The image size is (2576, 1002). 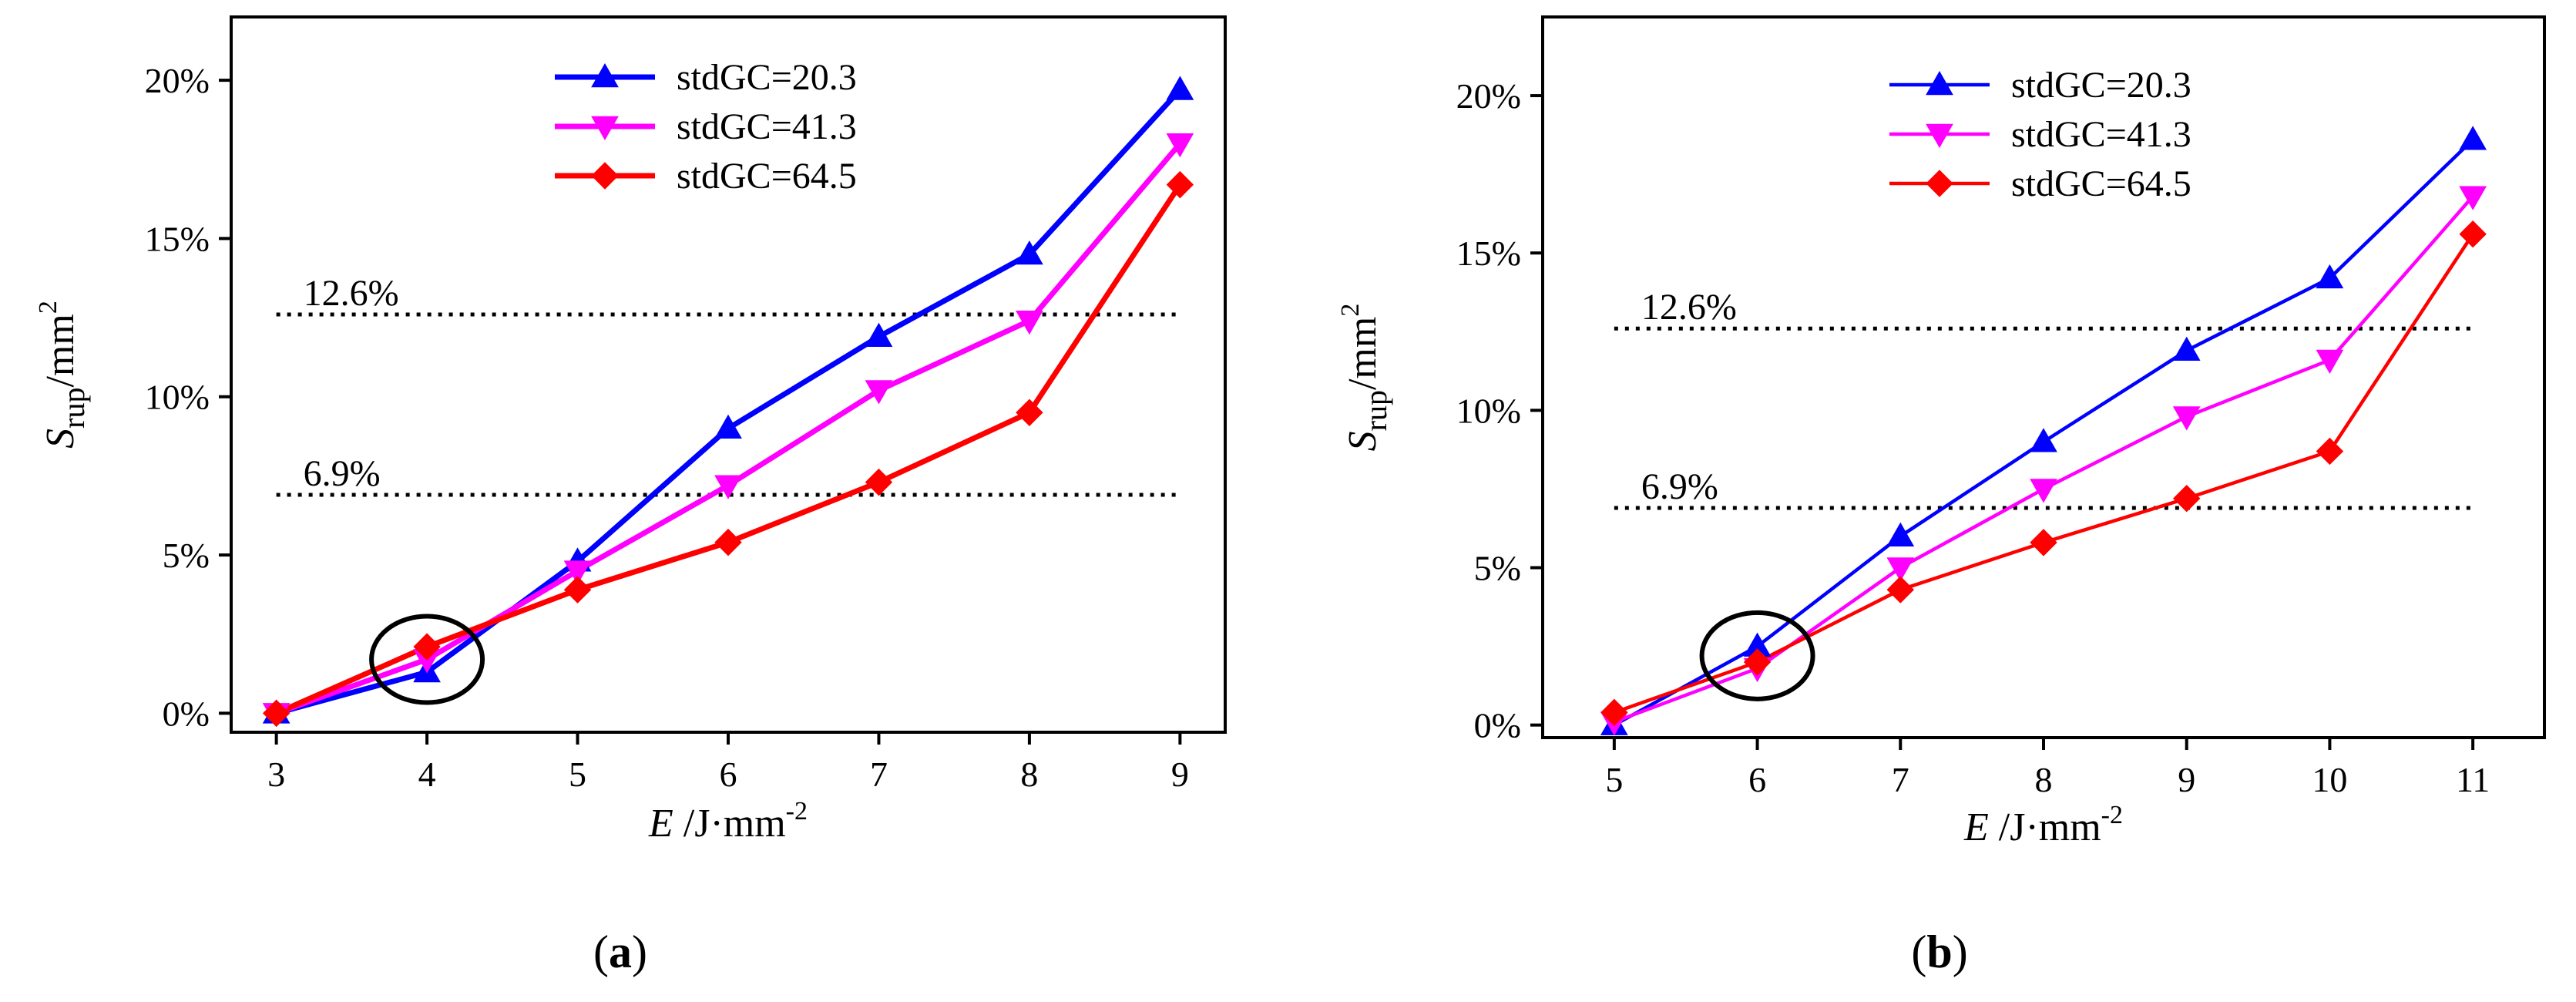 I want to click on x-axis-title-unit: /J·mm, so click(x=2045, y=827).